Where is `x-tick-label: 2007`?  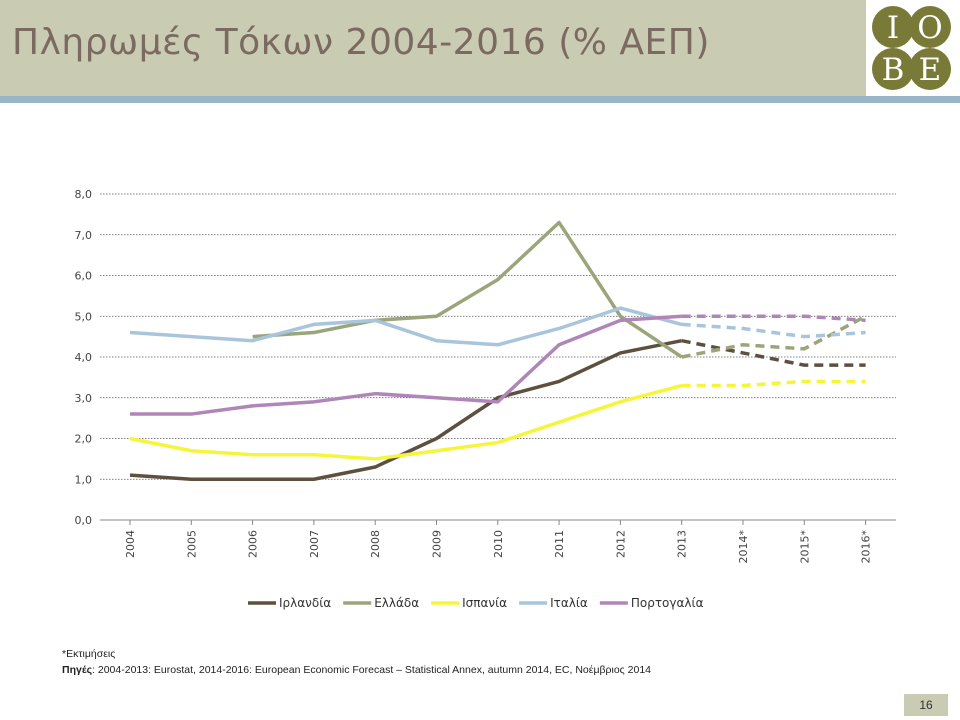
x-tick-label: 2007 is located at coordinates (314, 544).